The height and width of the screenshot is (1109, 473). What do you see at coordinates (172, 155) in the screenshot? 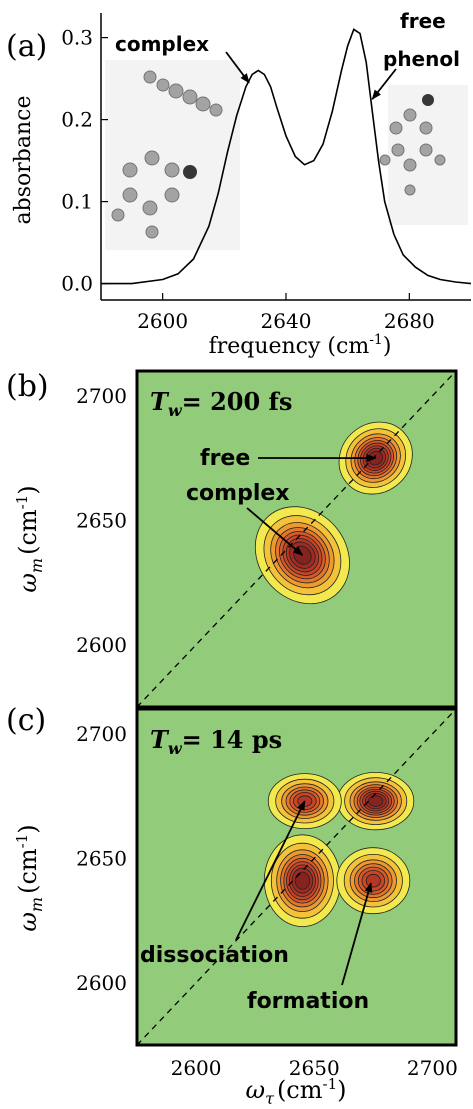
I see `complex-molecule-illustration` at bounding box center [172, 155].